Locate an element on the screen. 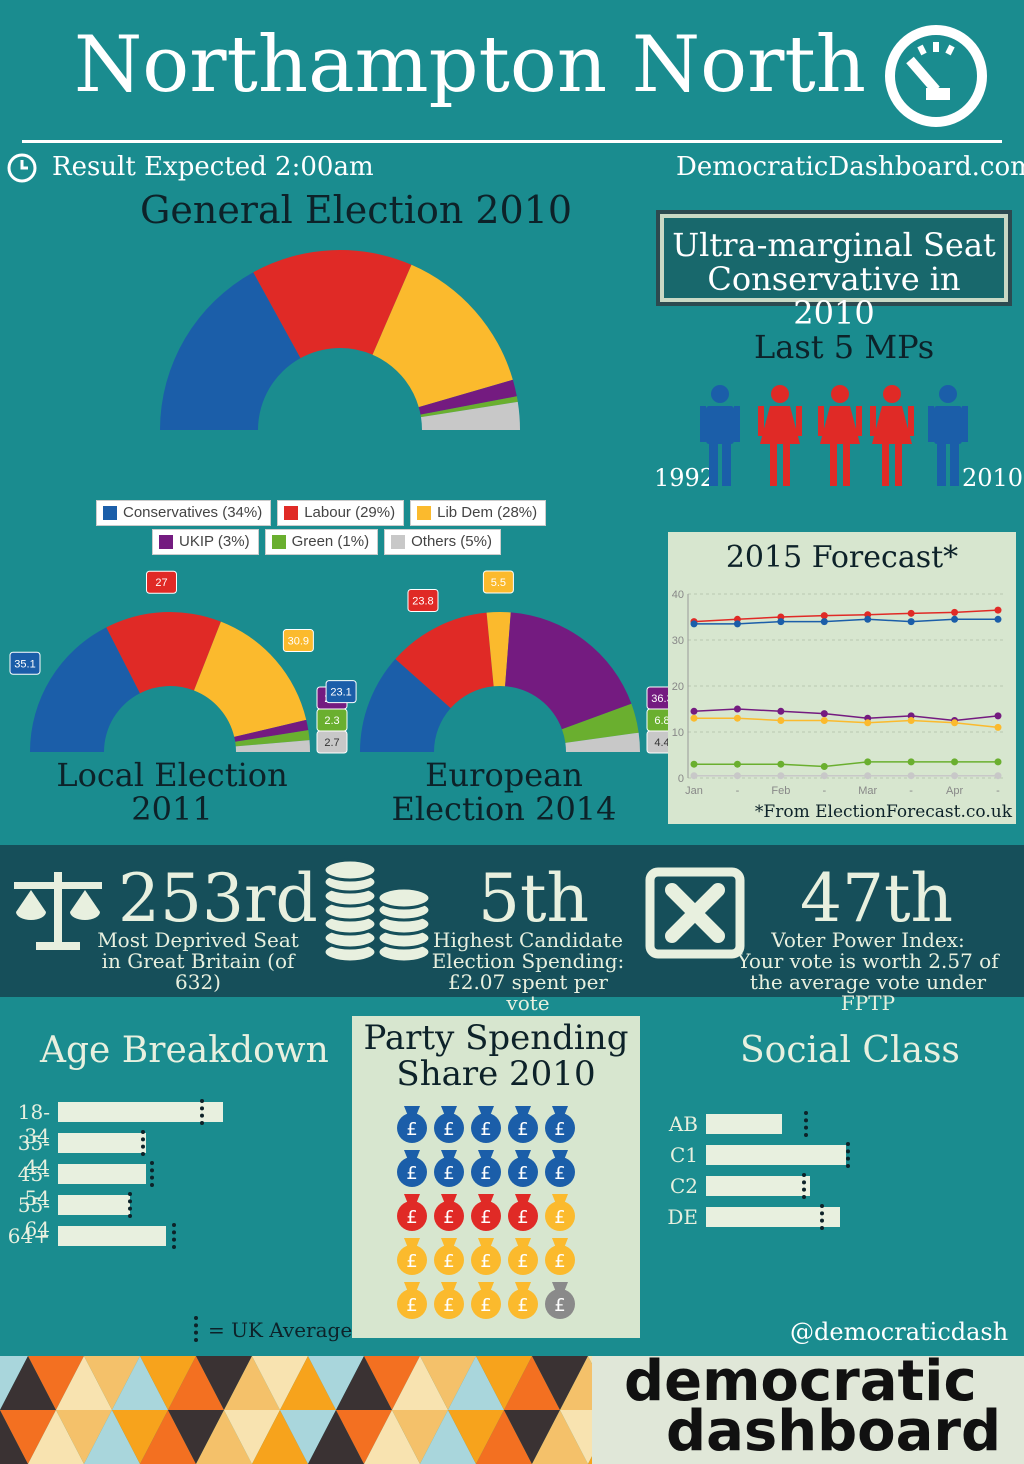 This screenshot has height=1464, width=1024. data-label-tag: 27 is located at coordinates (161, 582).